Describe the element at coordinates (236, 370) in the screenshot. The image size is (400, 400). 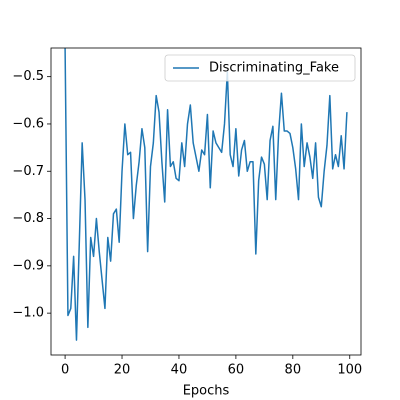
I see `x-tick-label: 60` at that location.